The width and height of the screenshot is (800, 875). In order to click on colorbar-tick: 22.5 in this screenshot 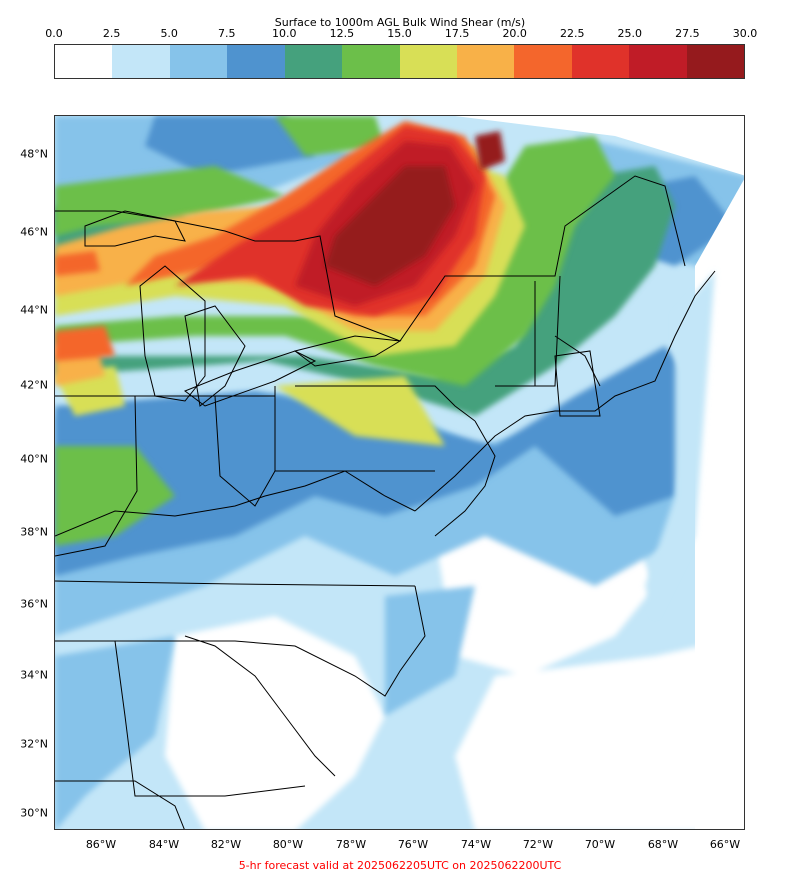, I will do `click(572, 33)`.